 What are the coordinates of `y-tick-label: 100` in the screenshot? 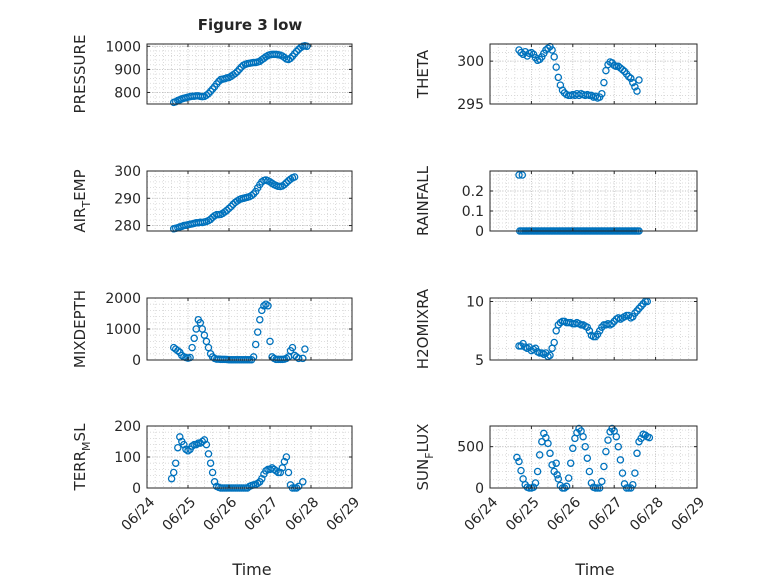 It's located at (127, 458).